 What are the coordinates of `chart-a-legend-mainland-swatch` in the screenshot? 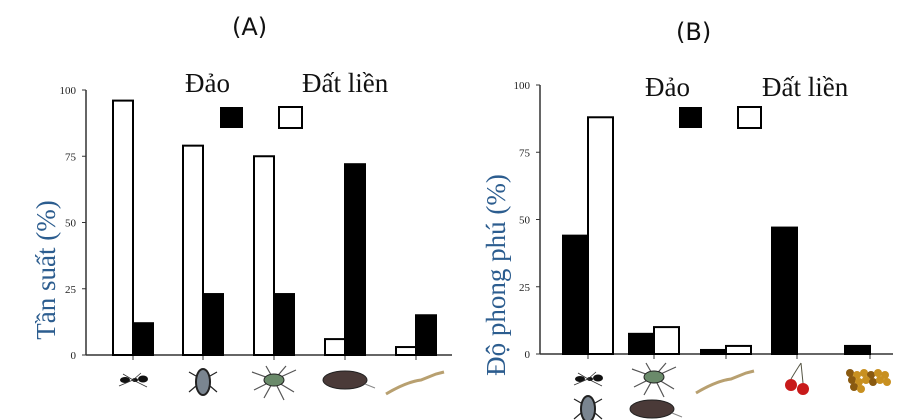 It's located at (290, 117).